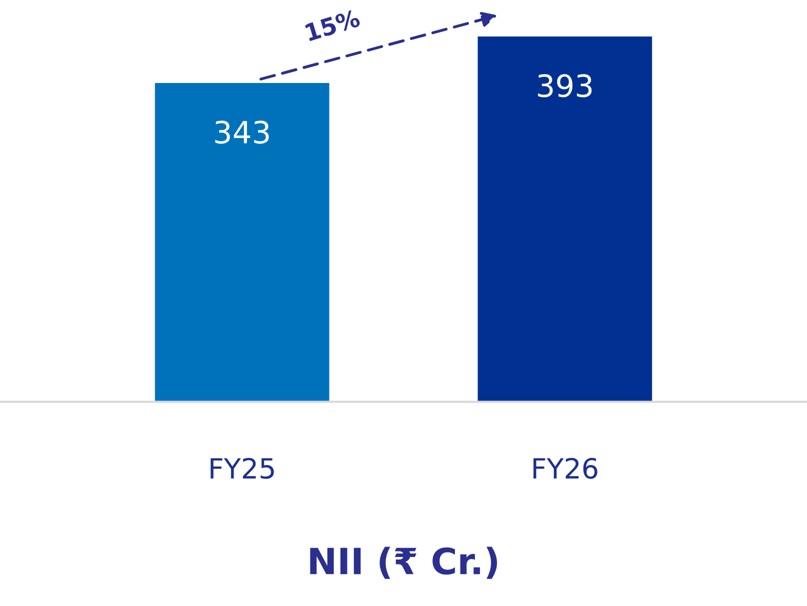 This screenshot has width=807, height=606. What do you see at coordinates (565, 86) in the screenshot?
I see `data-label: 393` at bounding box center [565, 86].